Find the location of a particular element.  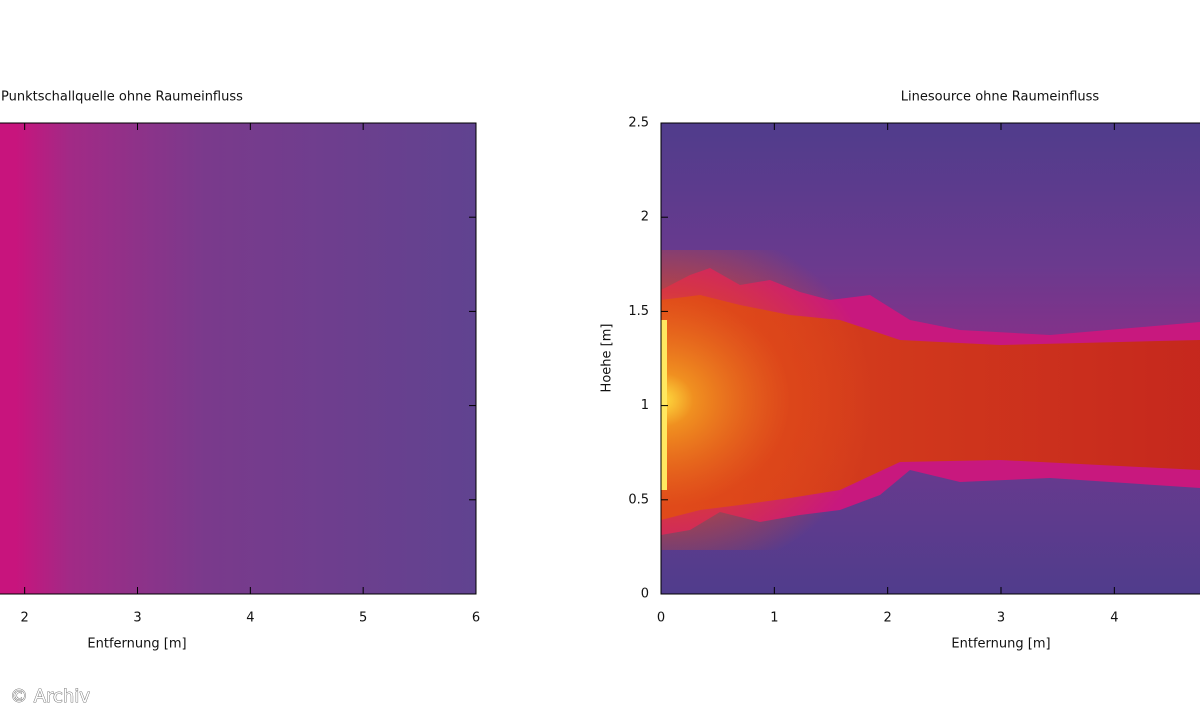

x-tick-label: 1 is located at coordinates (774, 618).